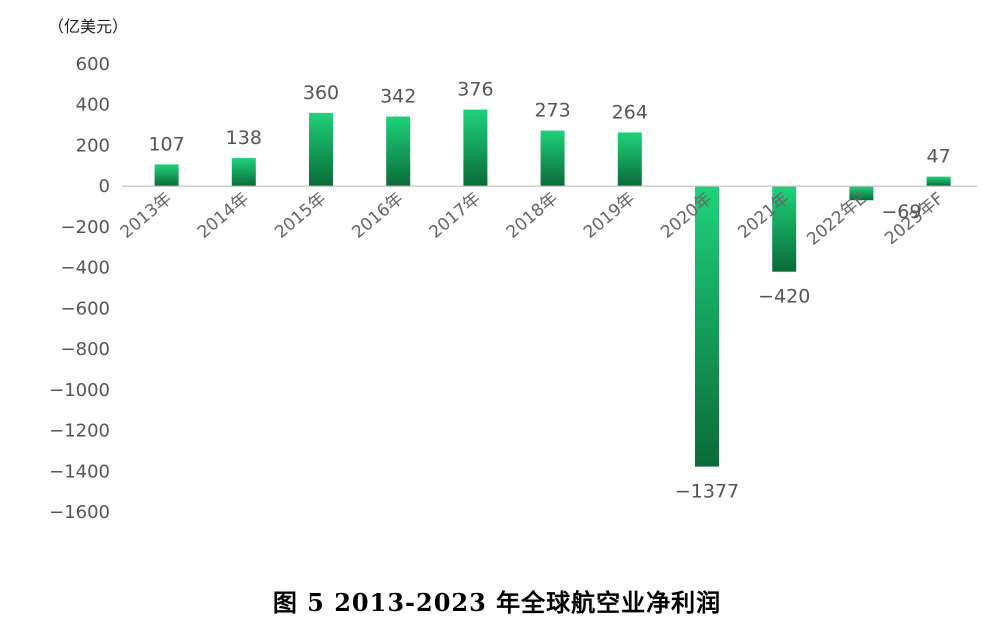 The height and width of the screenshot is (630, 994). Describe the element at coordinates (93, 64) in the screenshot. I see `y-tick-label: 600` at that location.